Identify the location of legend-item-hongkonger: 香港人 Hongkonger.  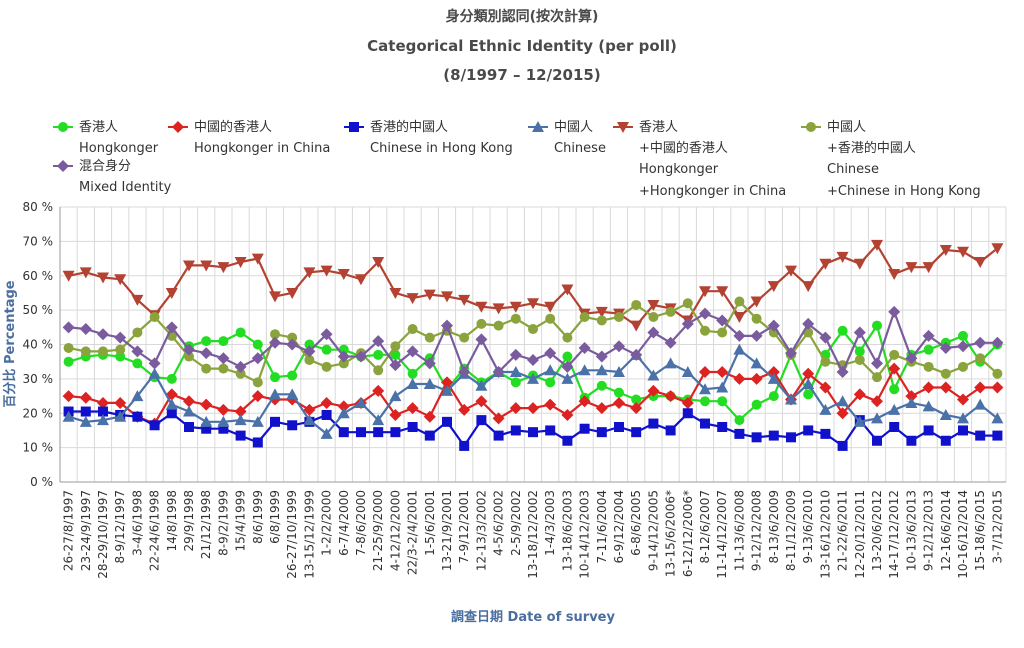
(106, 138).